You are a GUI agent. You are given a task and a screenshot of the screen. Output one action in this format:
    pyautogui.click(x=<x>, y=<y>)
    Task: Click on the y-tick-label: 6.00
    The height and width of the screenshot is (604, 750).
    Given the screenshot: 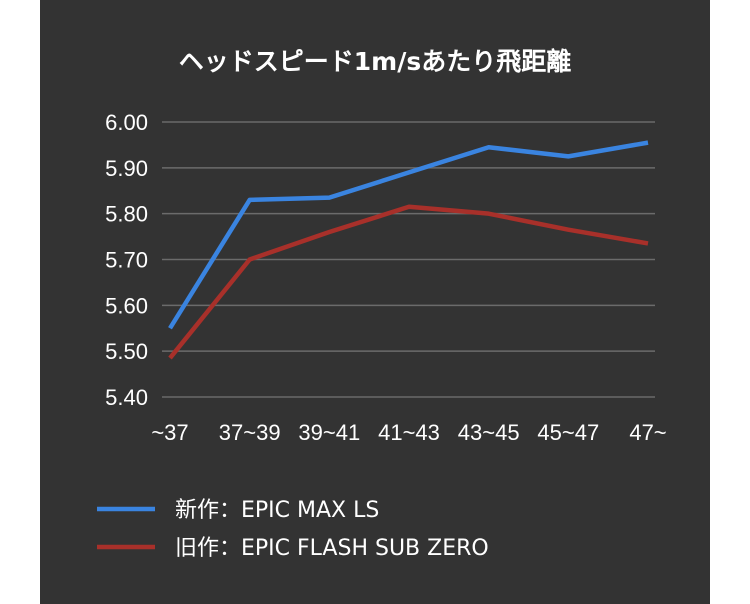 What is the action you would take?
    pyautogui.click(x=126, y=122)
    